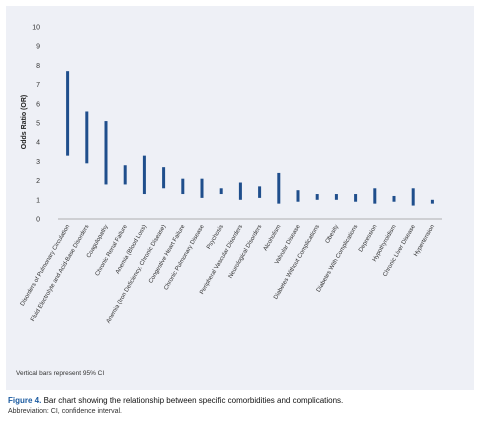 The width and height of the screenshot is (480, 428). Describe the element at coordinates (424, 241) in the screenshot. I see `x-tick-label: Hypertension` at that location.